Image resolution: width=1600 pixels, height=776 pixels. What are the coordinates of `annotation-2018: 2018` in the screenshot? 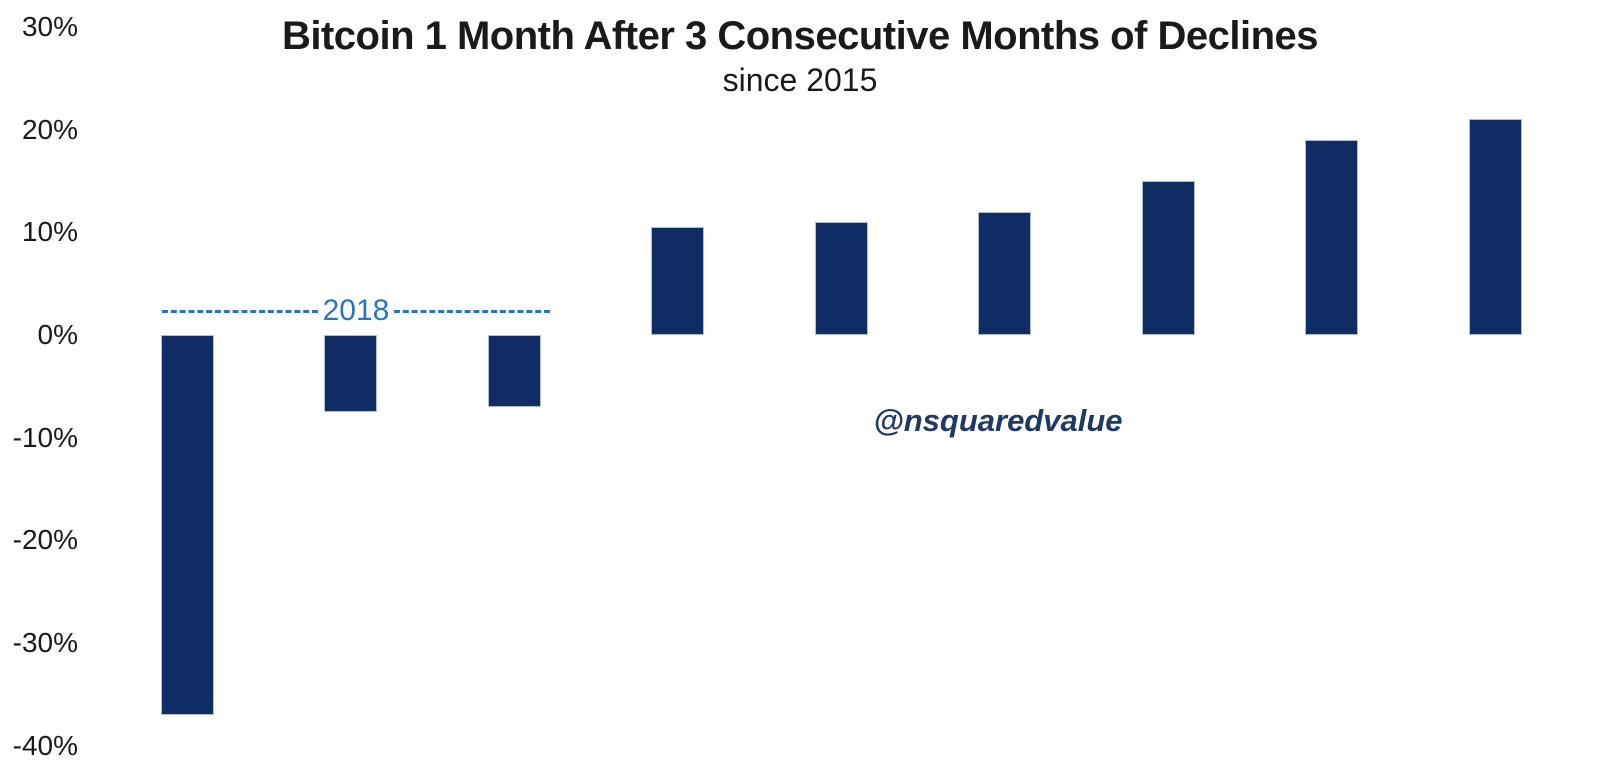 It's located at (356, 311).